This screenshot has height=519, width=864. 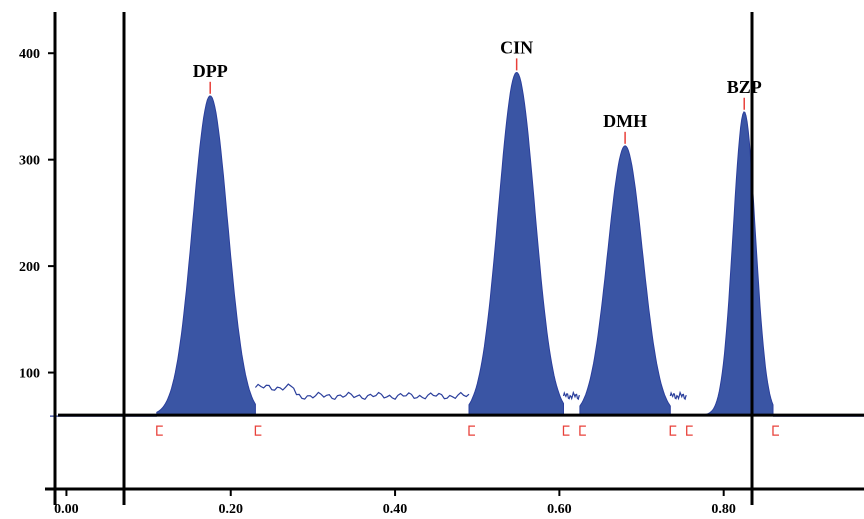 I want to click on x-tick-label: 0.40, so click(x=395, y=509).